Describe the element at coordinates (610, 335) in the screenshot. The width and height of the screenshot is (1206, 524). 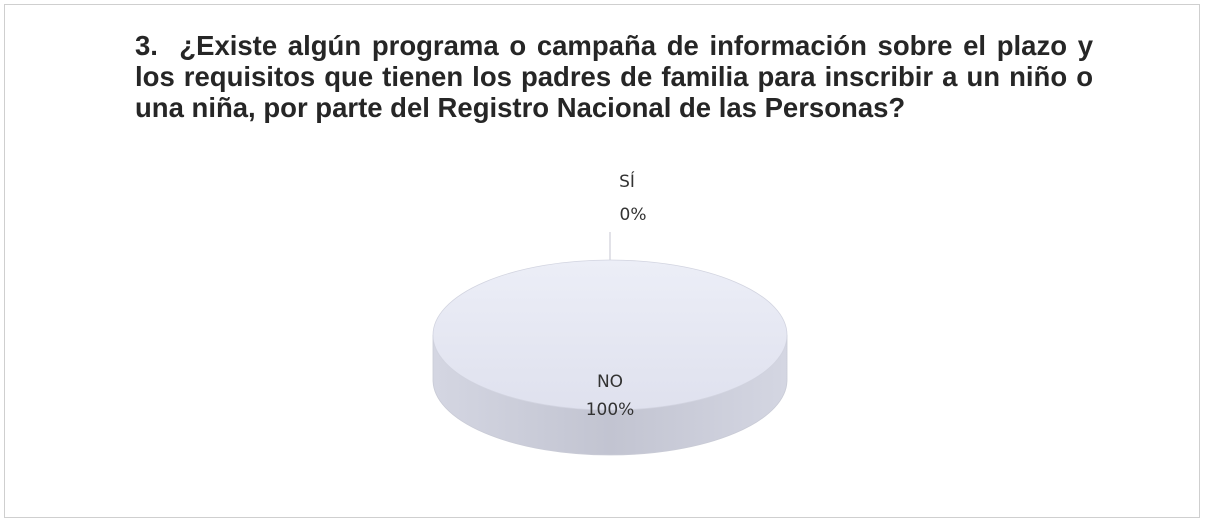
I see `pie-slice` at that location.